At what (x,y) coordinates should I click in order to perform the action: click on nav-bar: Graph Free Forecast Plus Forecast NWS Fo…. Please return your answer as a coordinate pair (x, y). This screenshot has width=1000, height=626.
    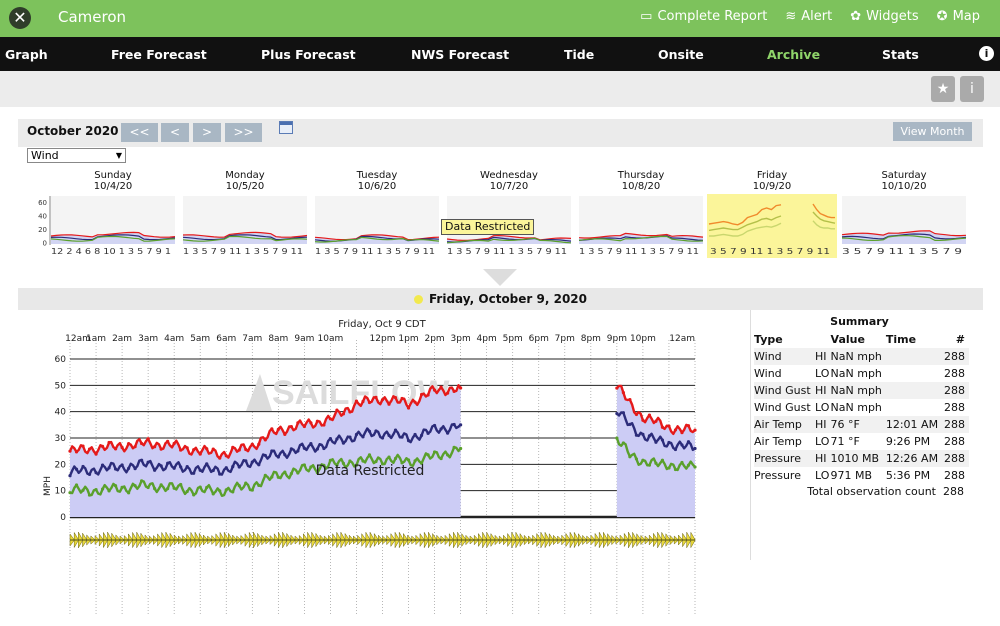
    Looking at the image, I should click on (500, 54).